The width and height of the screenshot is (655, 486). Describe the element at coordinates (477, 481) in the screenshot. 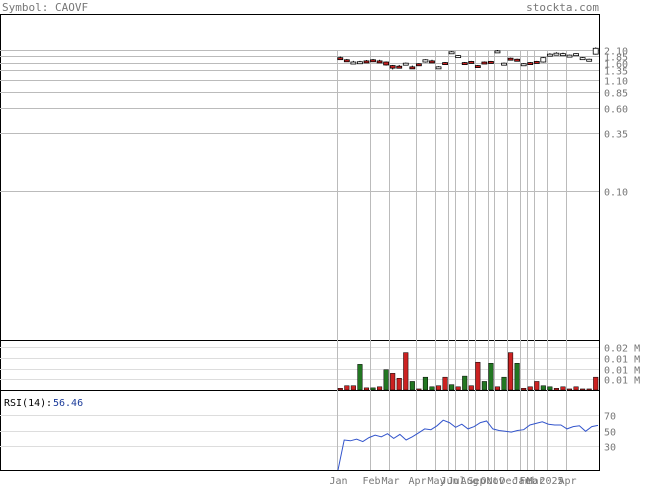

I see `month-tick-label: Sep` at that location.